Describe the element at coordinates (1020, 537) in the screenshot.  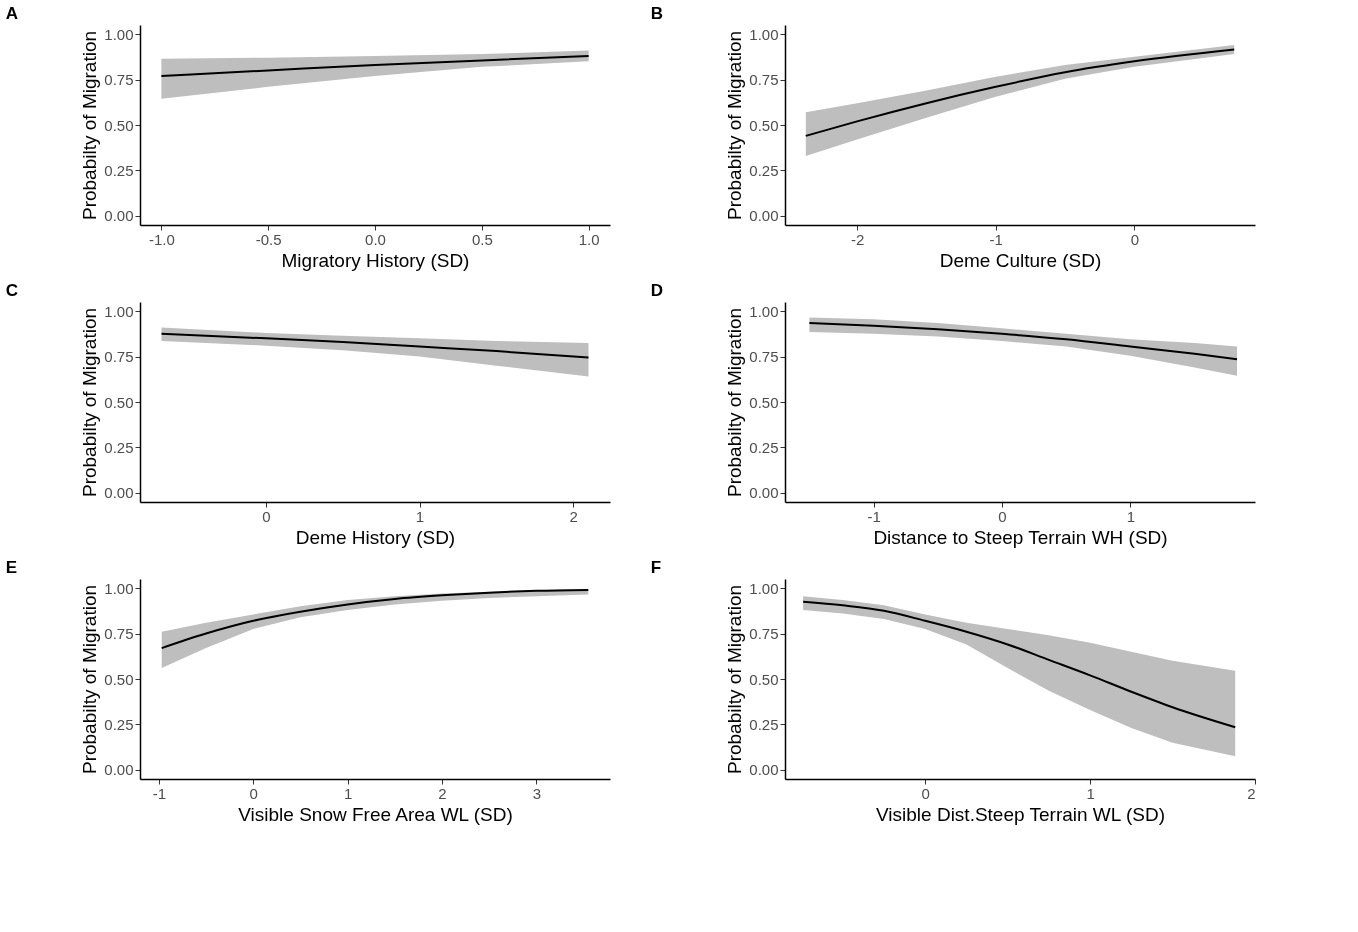
I see `x-axis-title: Distance to Steep Terrain WH (SD)` at that location.